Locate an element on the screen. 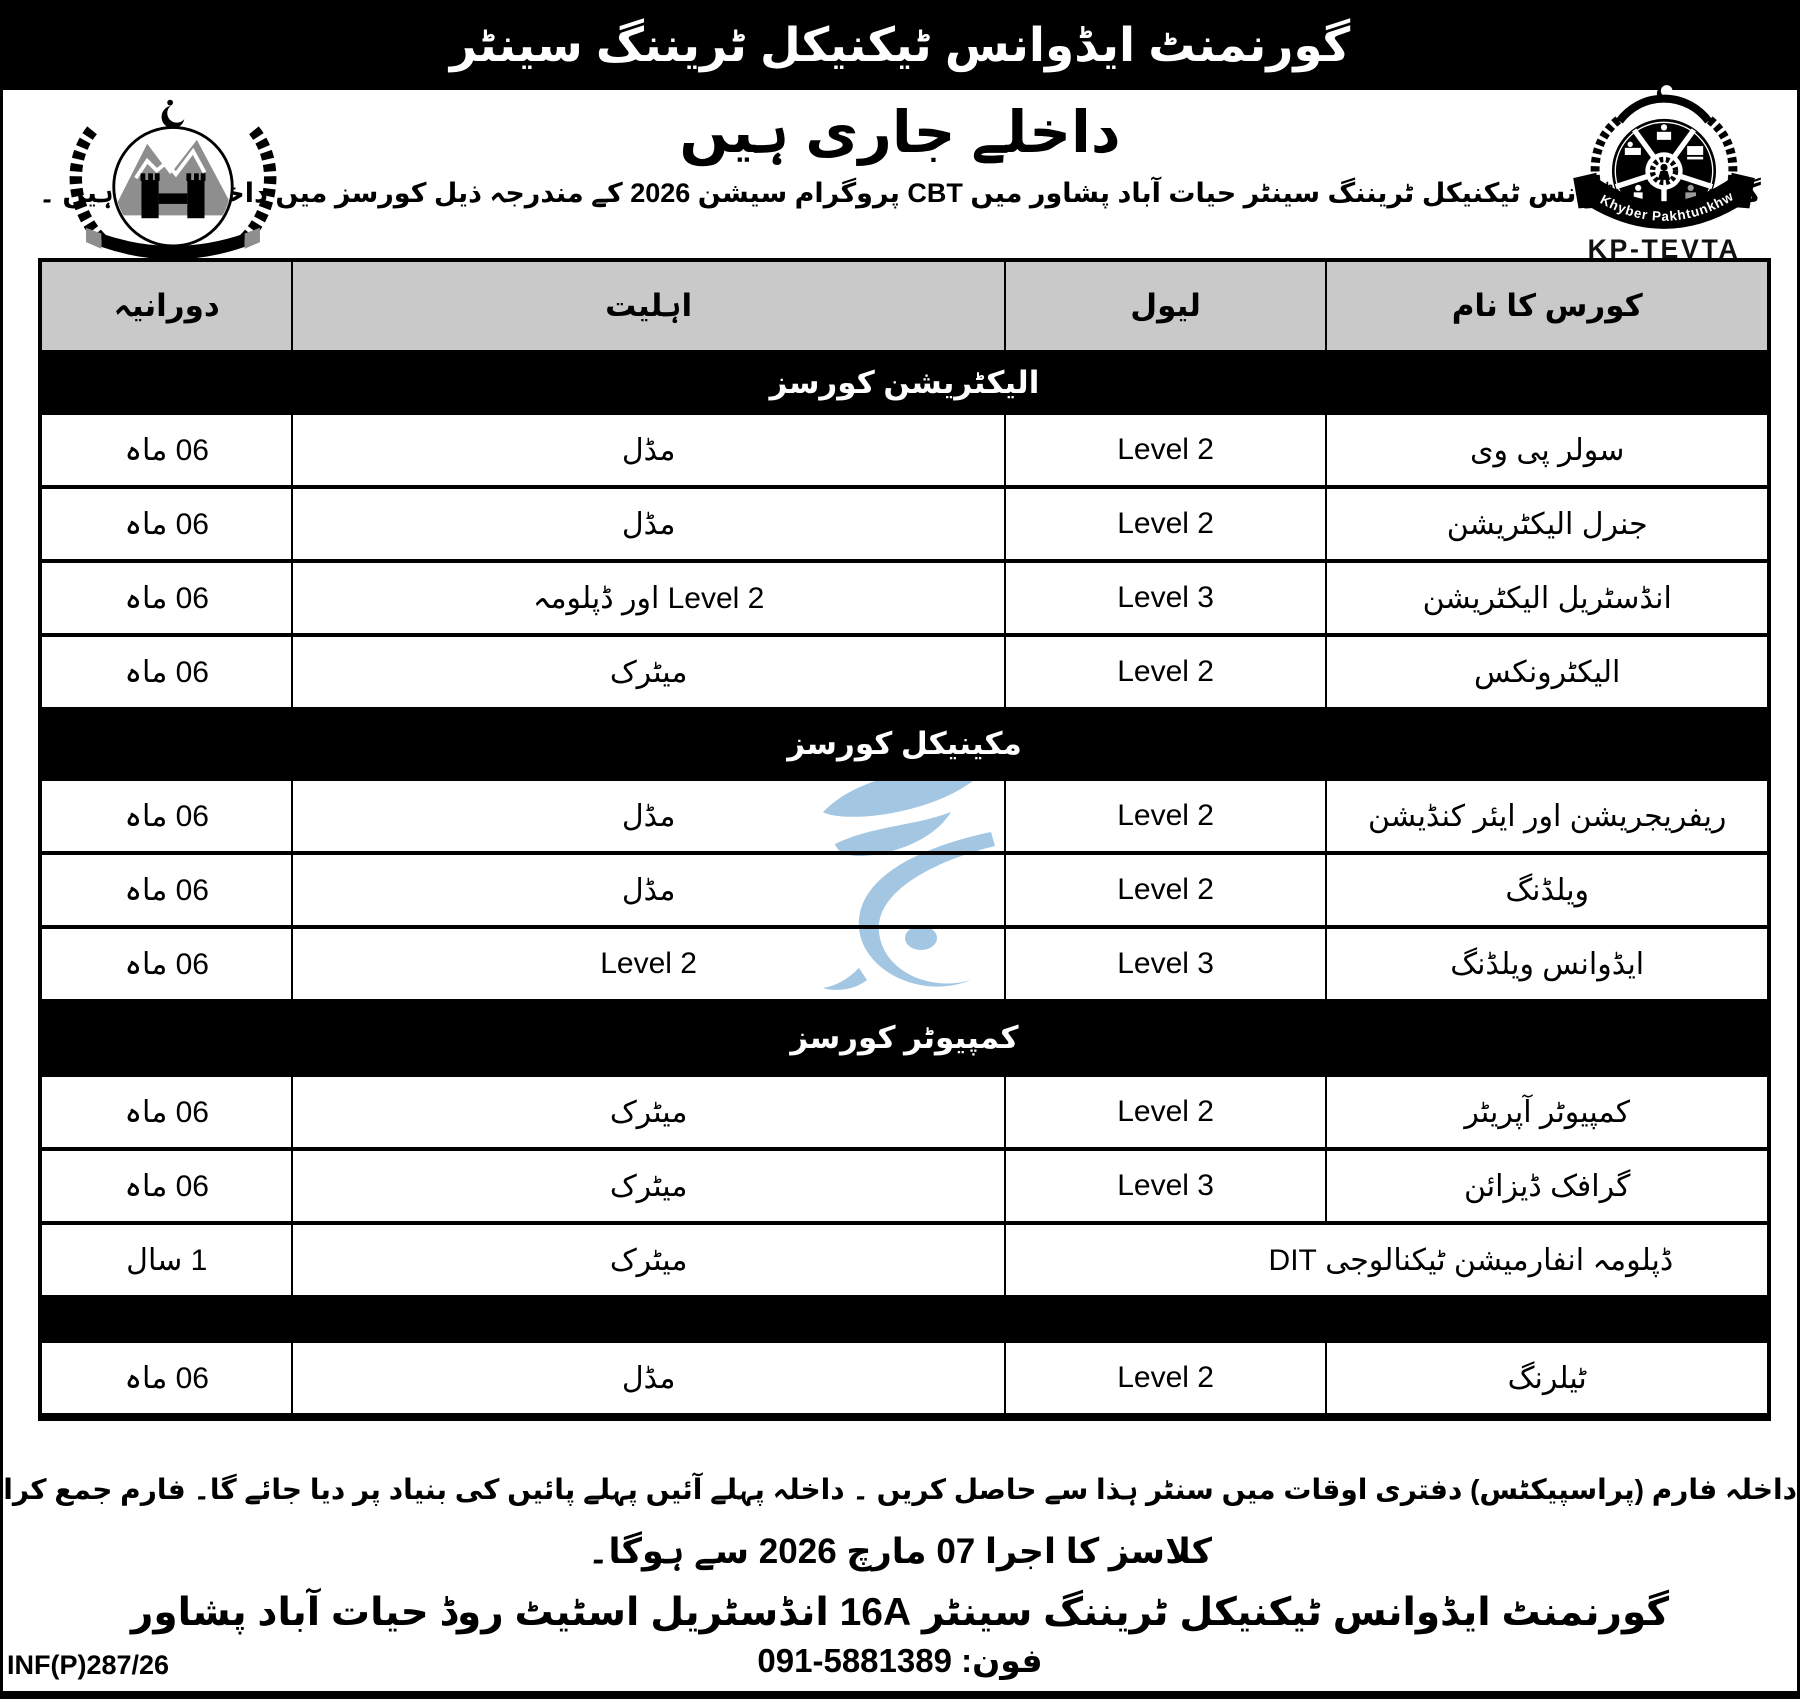  course-name: انڈسٹریل الیکٹریشن is located at coordinates (1547, 598).